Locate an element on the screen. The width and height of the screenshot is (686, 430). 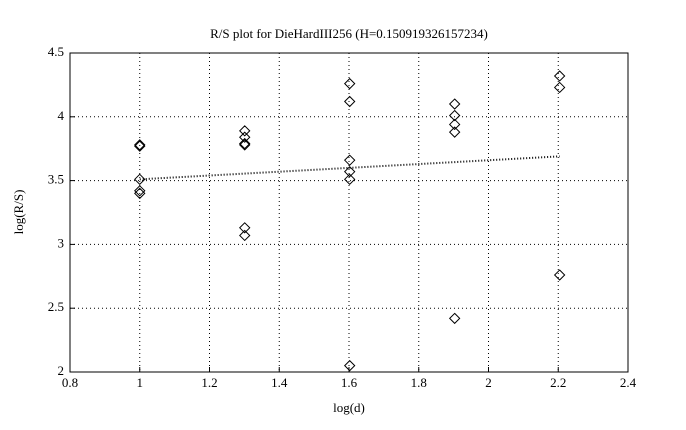
x-tick-label: 1.4 is located at coordinates (279, 382).